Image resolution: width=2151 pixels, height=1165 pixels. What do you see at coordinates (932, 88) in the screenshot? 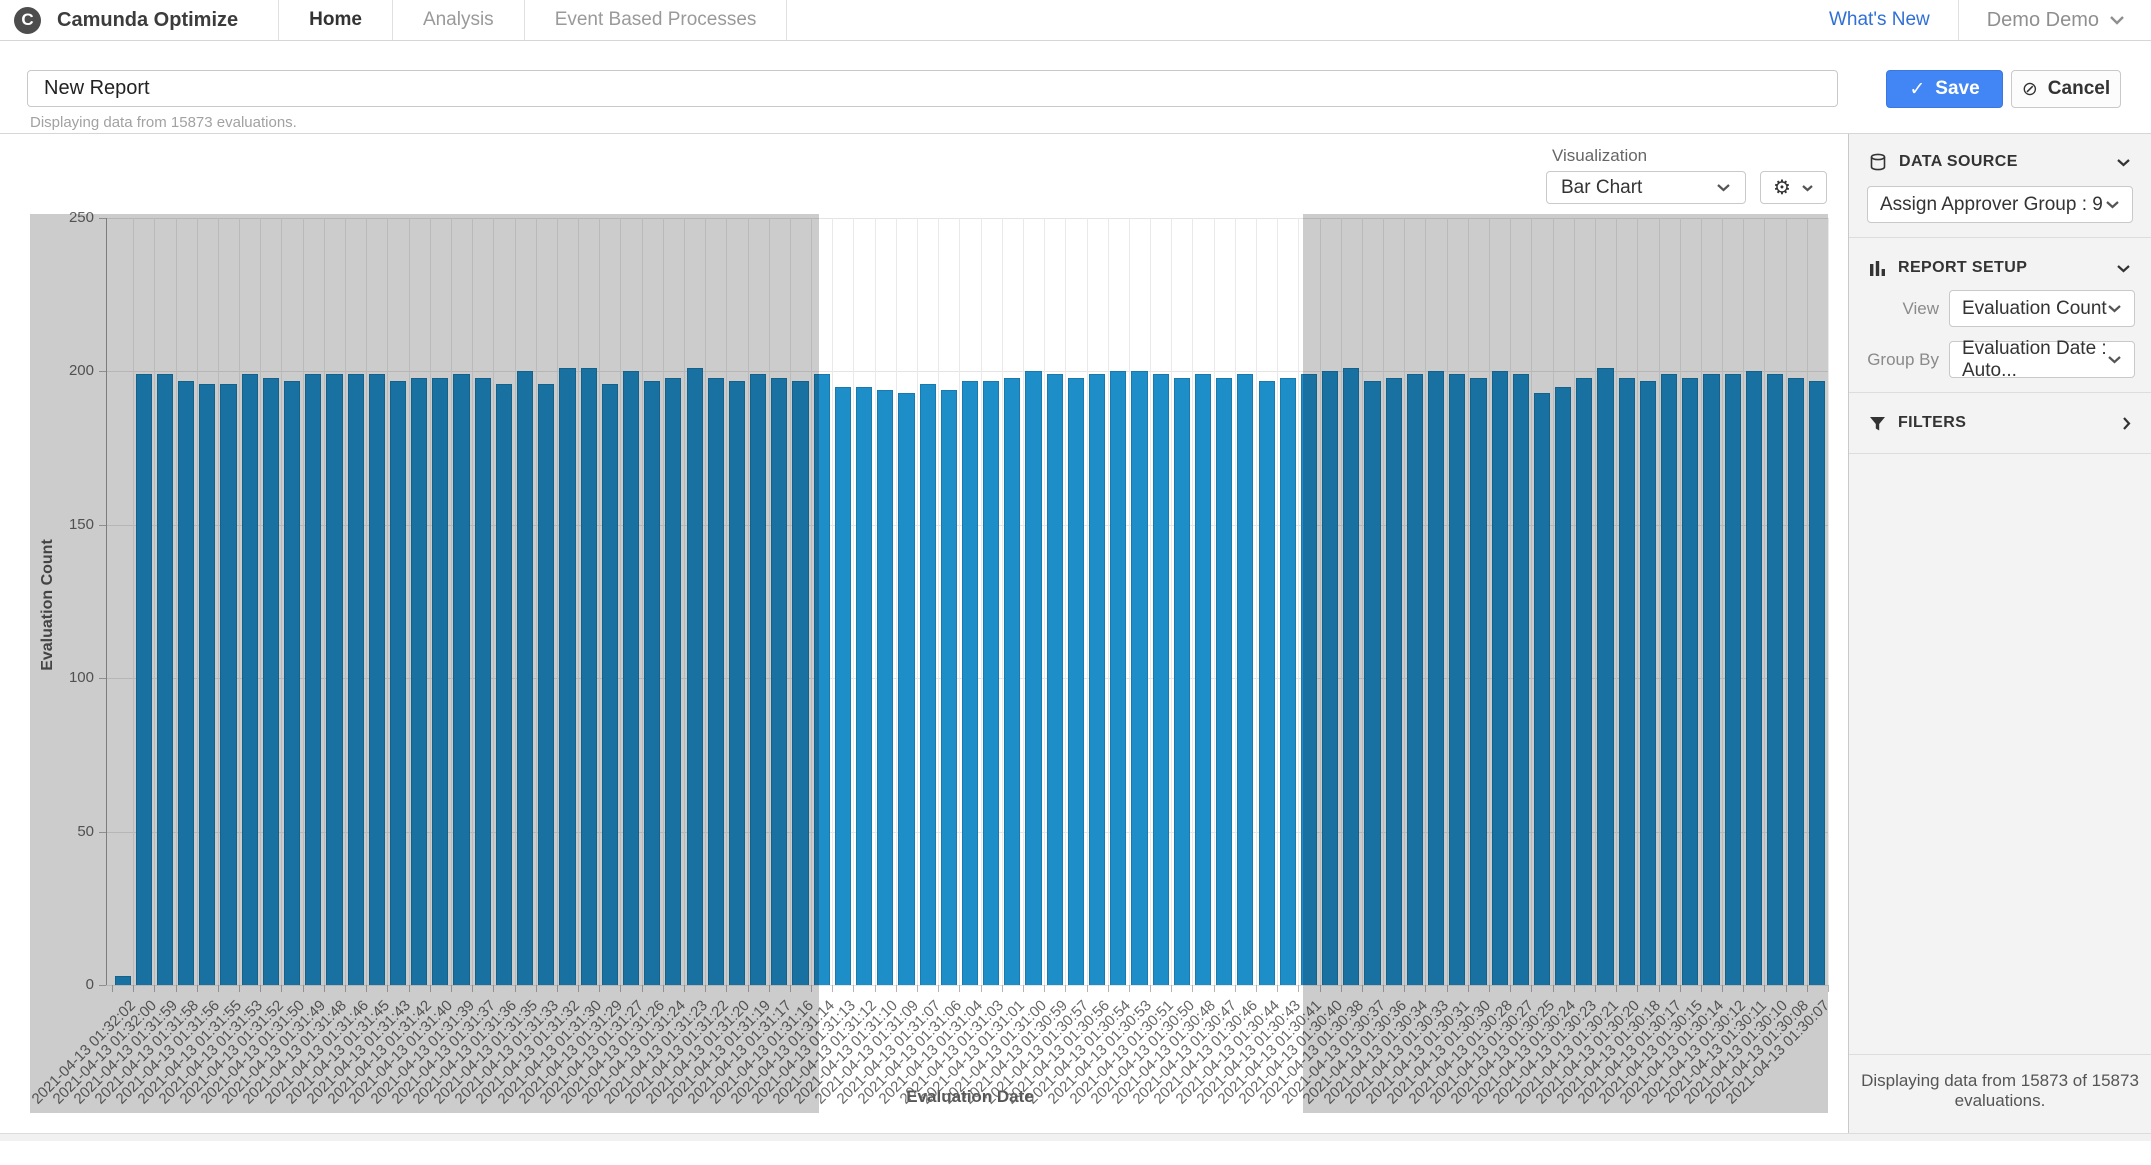
I see `report-name-input` at bounding box center [932, 88].